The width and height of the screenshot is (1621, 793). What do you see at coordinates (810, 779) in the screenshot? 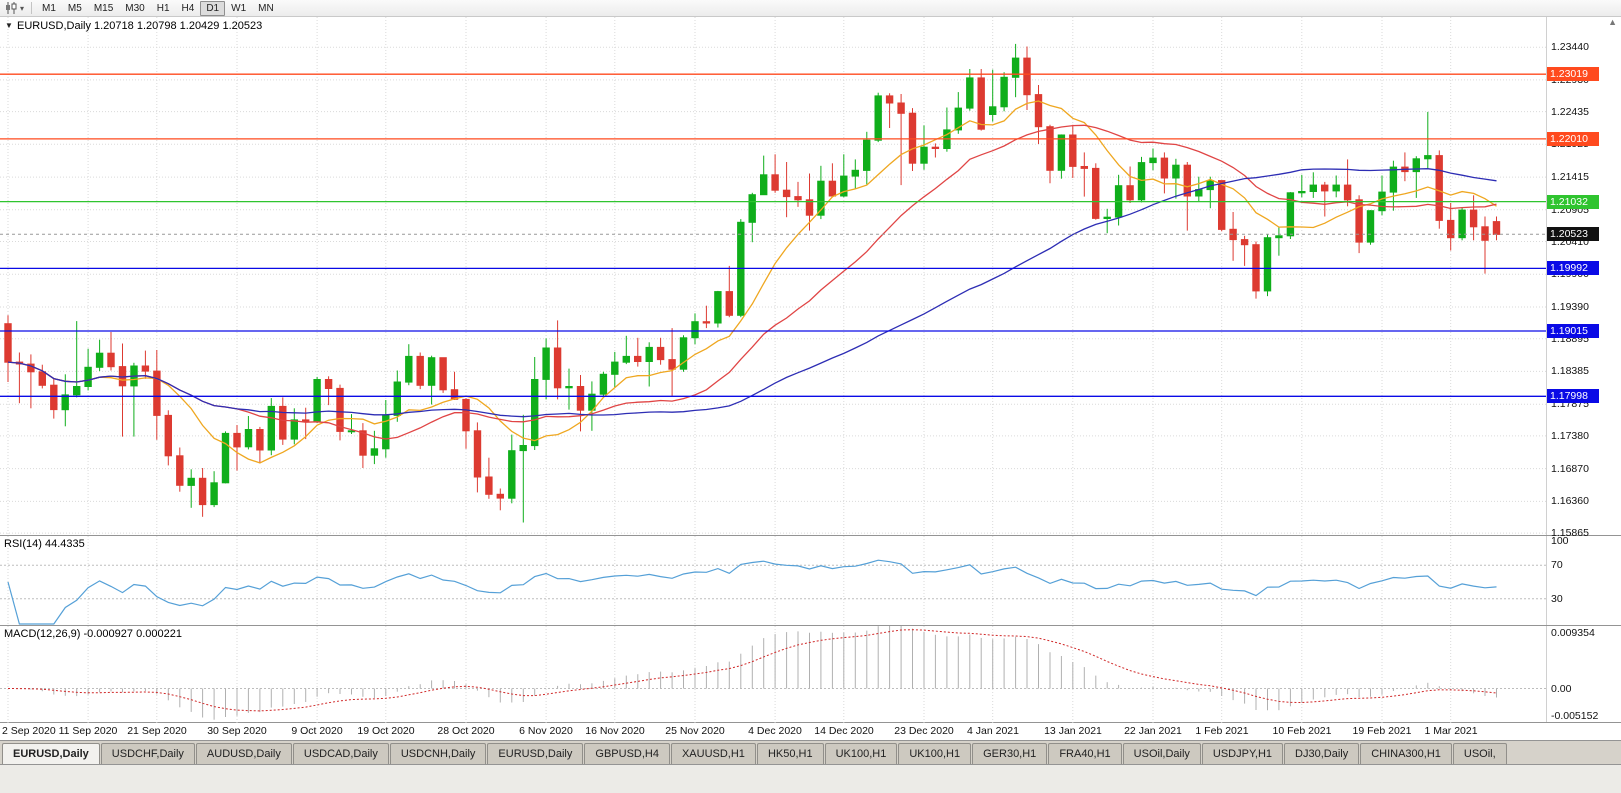
I see `statusbar-filler` at bounding box center [810, 779].